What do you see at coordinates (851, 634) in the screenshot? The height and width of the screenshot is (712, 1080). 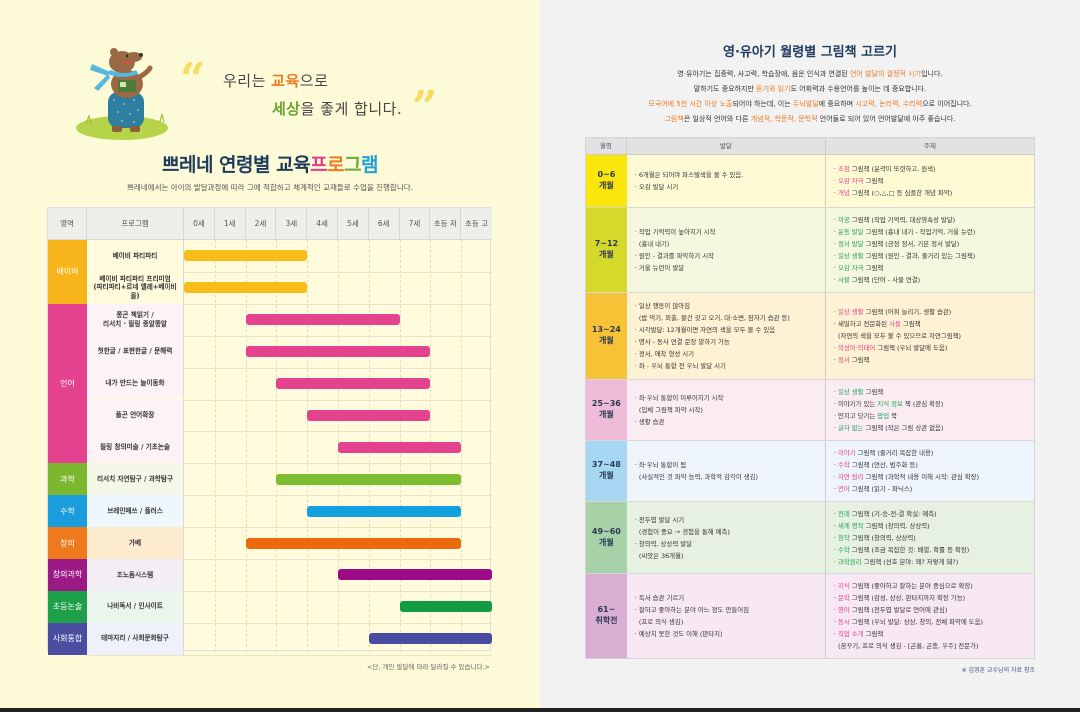 I see `topic-keyword: 직업 소개` at bounding box center [851, 634].